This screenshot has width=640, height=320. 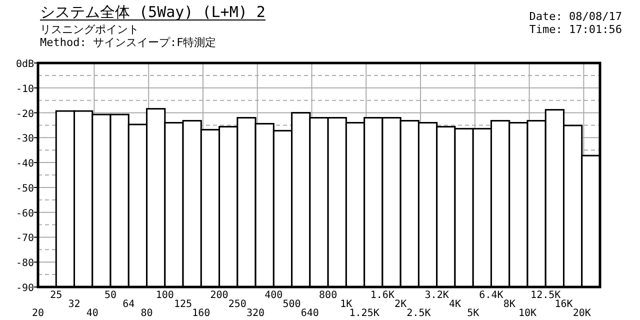 What do you see at coordinates (545, 295) in the screenshot?
I see `x-tick-label: 12.5K` at bounding box center [545, 295].